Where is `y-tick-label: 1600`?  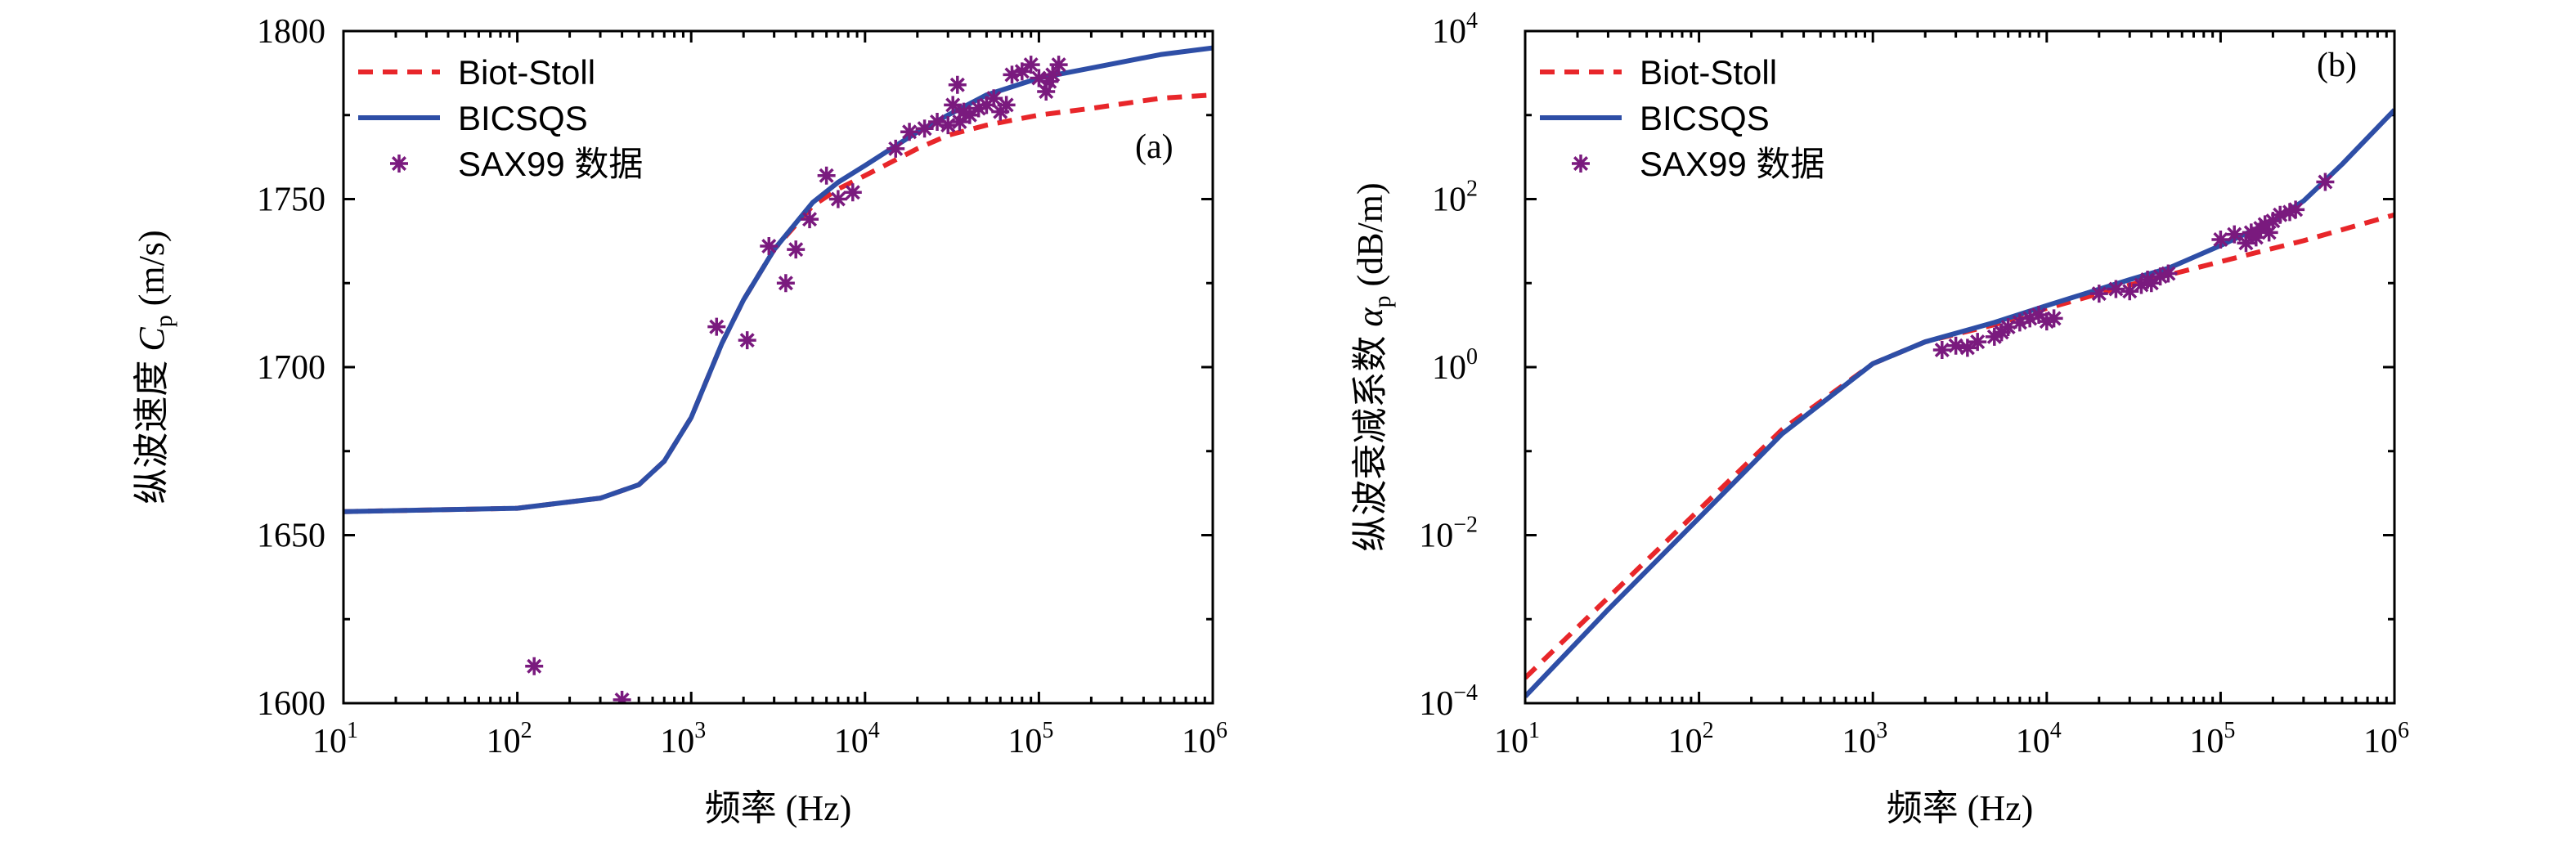 y-tick-label: 1600 is located at coordinates (291, 704).